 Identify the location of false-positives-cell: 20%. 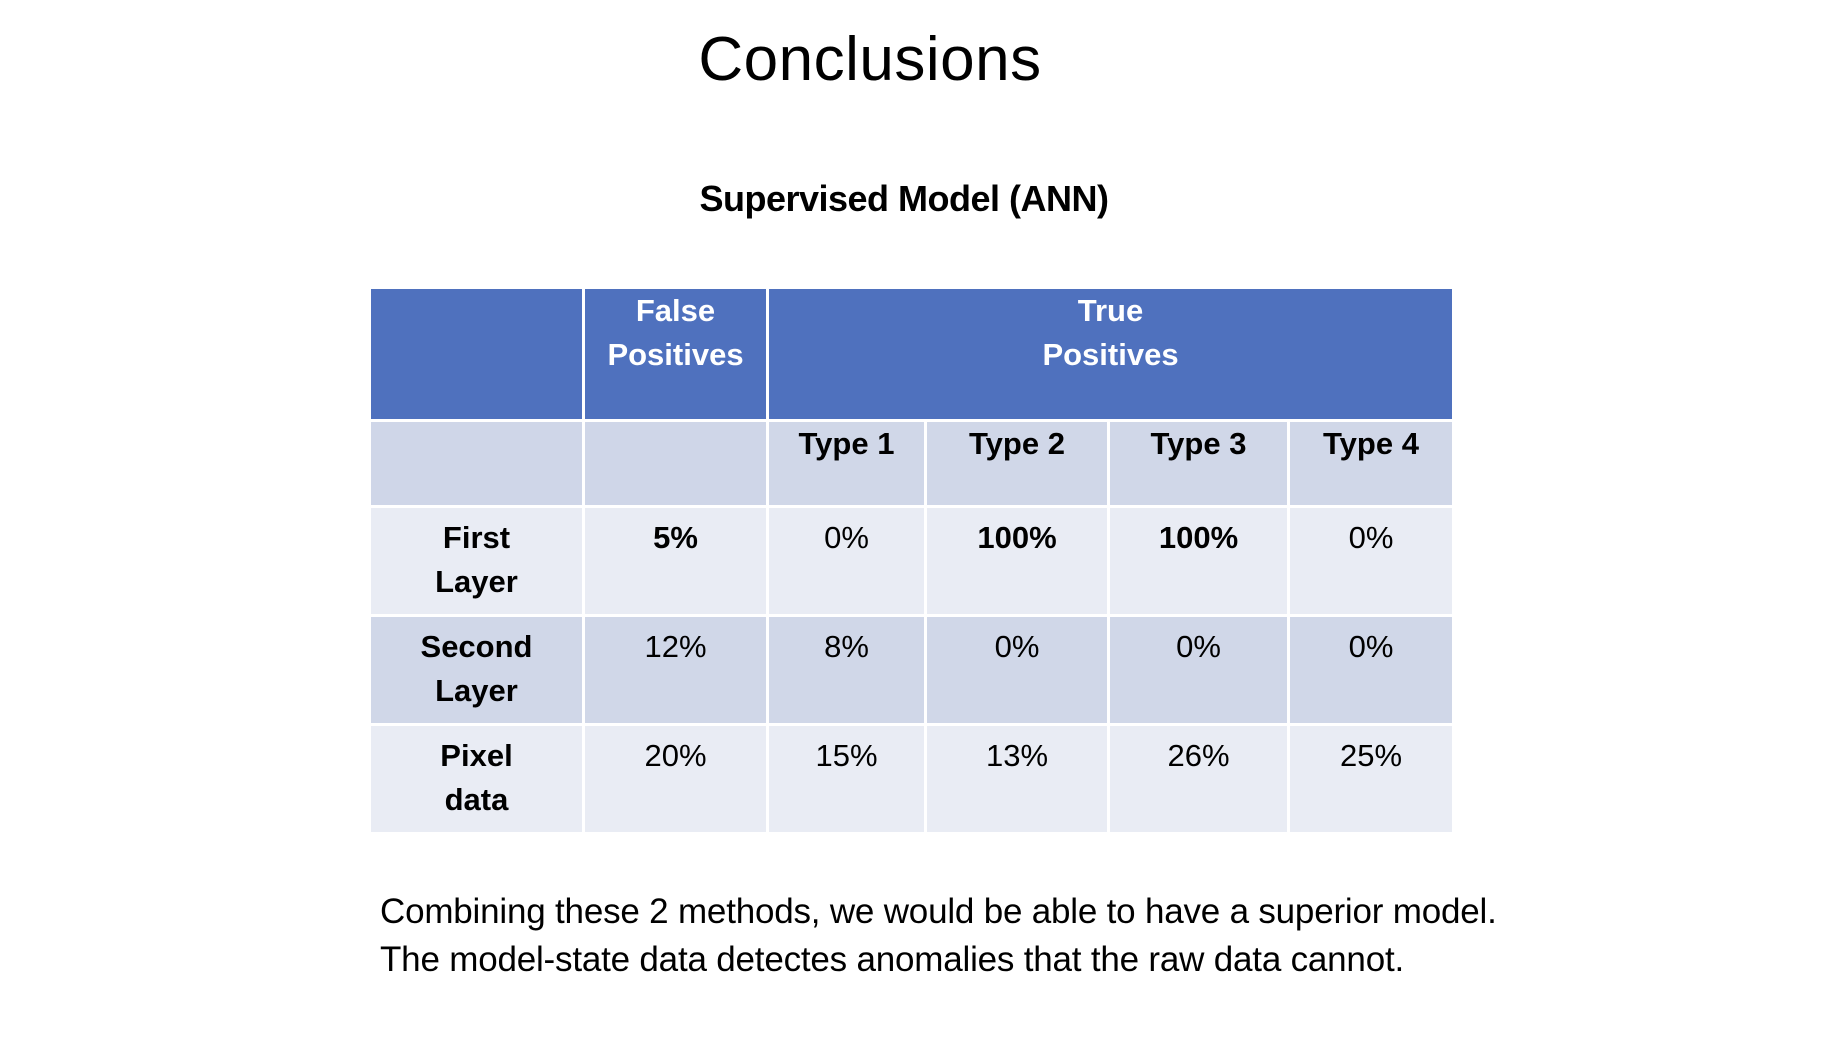
(675, 779).